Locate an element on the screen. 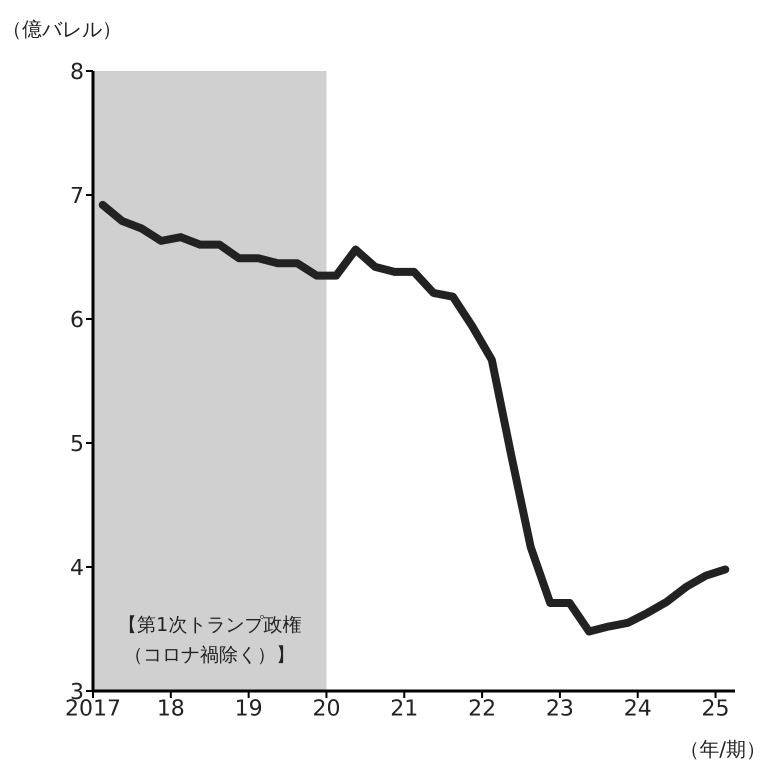  y-tick-label: 7 is located at coordinates (77, 196).